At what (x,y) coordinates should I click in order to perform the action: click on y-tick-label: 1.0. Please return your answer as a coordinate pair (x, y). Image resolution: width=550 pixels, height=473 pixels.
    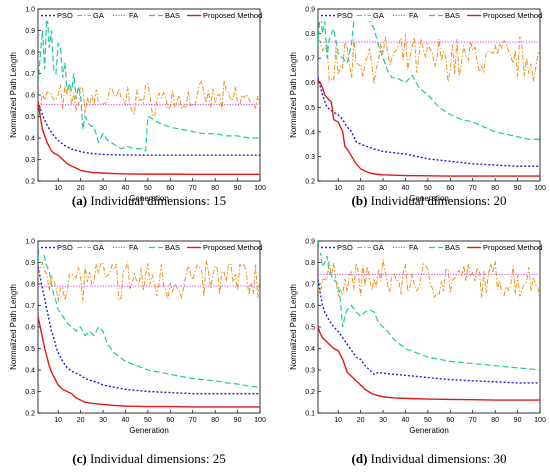
    Looking at the image, I should click on (30, 10).